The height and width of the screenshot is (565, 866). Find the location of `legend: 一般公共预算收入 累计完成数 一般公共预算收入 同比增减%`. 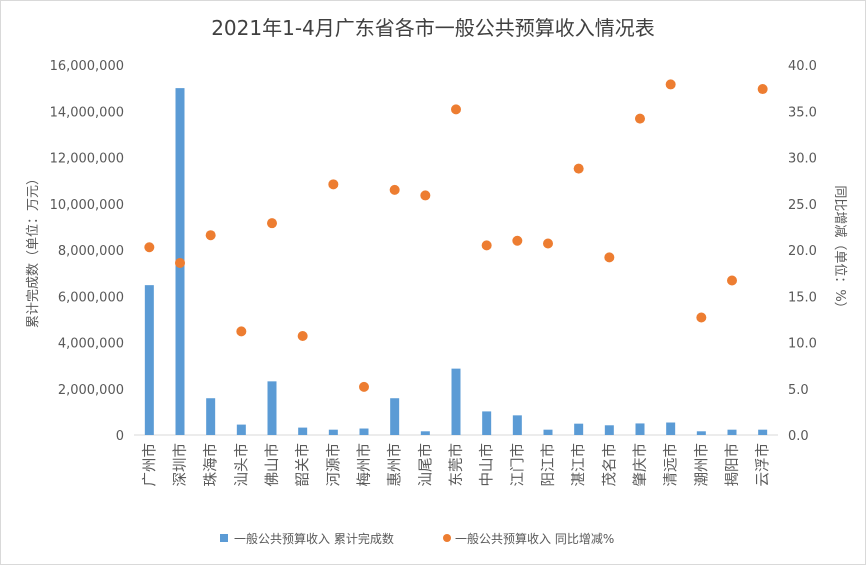

legend: 一般公共预算收入 累计完成数 一般公共预算收入 同比增减% is located at coordinates (417, 538).